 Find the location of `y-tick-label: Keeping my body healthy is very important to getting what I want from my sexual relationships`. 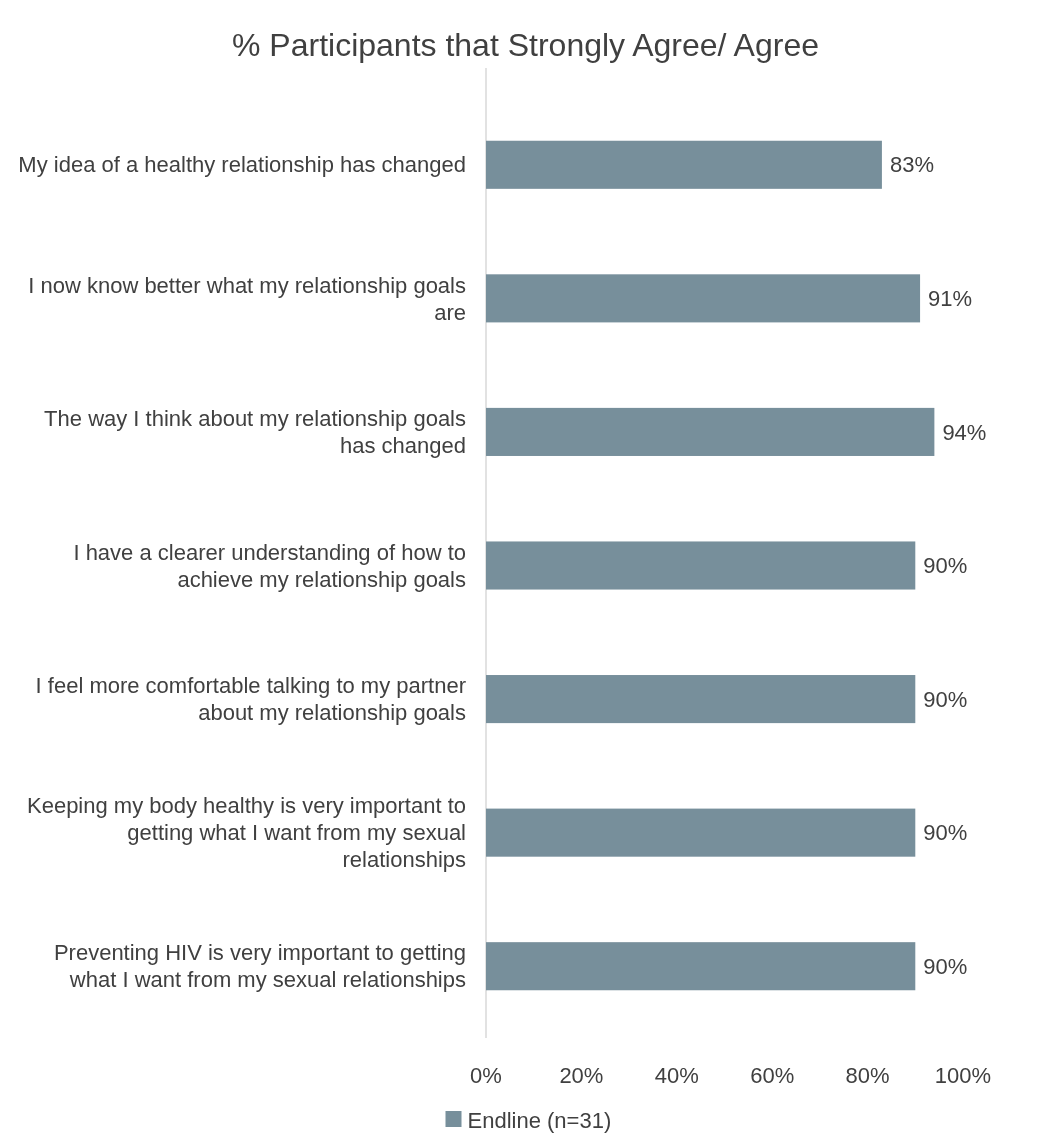

y-tick-label: Keeping my body healthy is very important to getting what I want from my sexual relationships is located at coordinates (246, 833).